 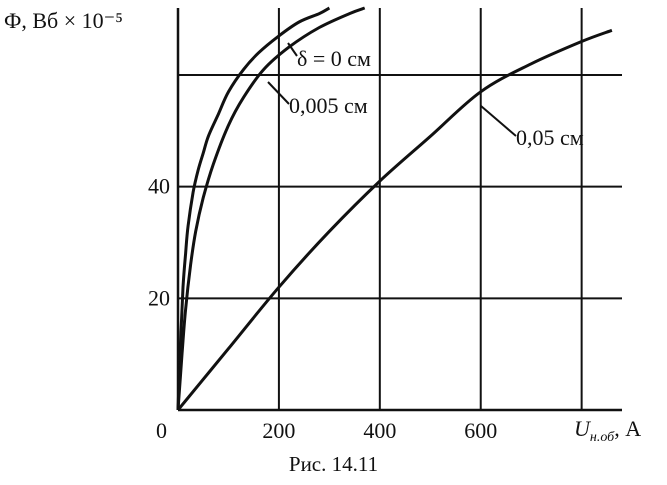 I want to click on y-tick-label-40: 40, so click(x=159, y=186).